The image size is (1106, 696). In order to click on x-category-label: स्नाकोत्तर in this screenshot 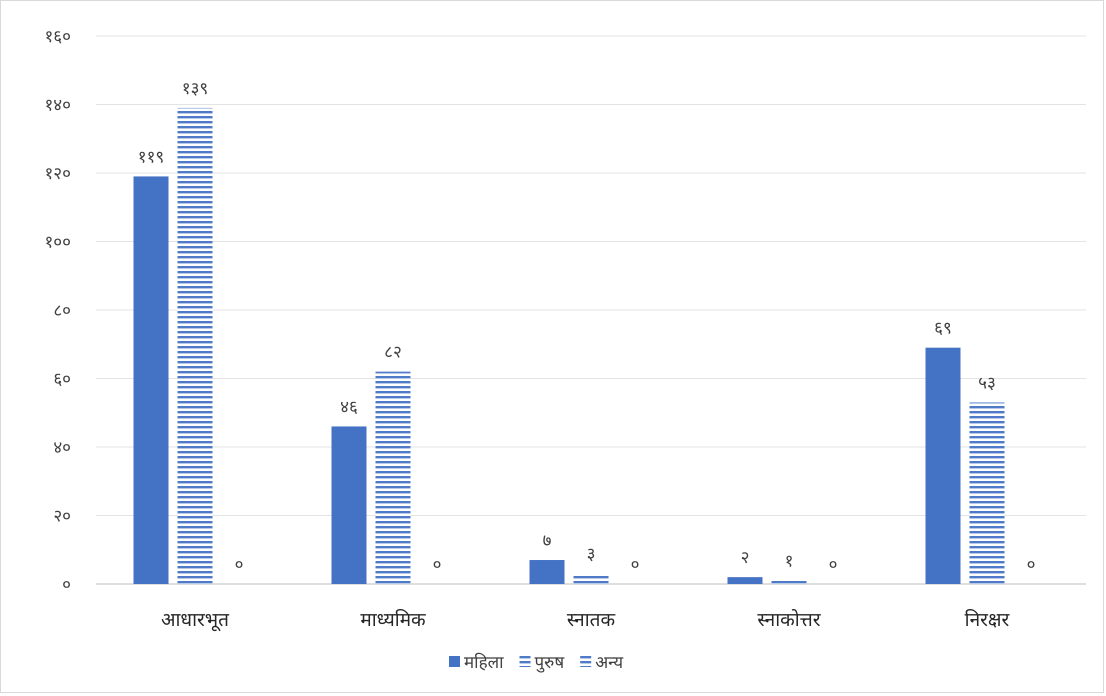, I will do `click(789, 619)`.